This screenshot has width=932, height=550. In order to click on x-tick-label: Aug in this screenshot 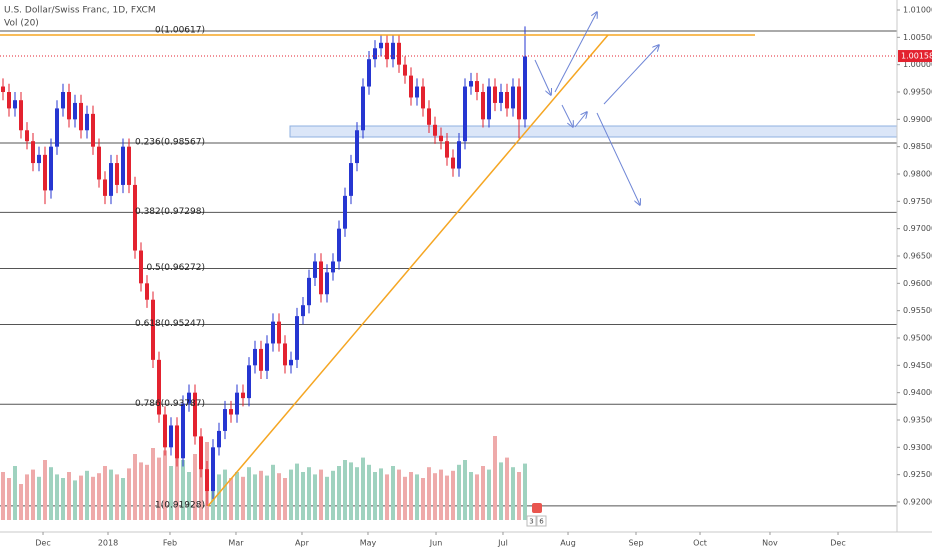, I will do `click(568, 543)`.